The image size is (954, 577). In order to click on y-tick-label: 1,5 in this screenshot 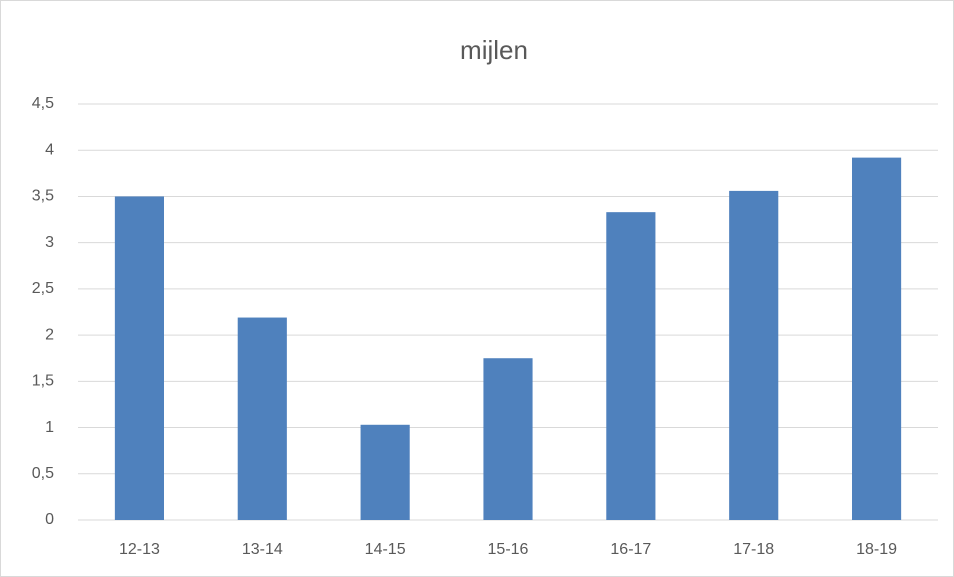, I will do `click(43, 381)`.